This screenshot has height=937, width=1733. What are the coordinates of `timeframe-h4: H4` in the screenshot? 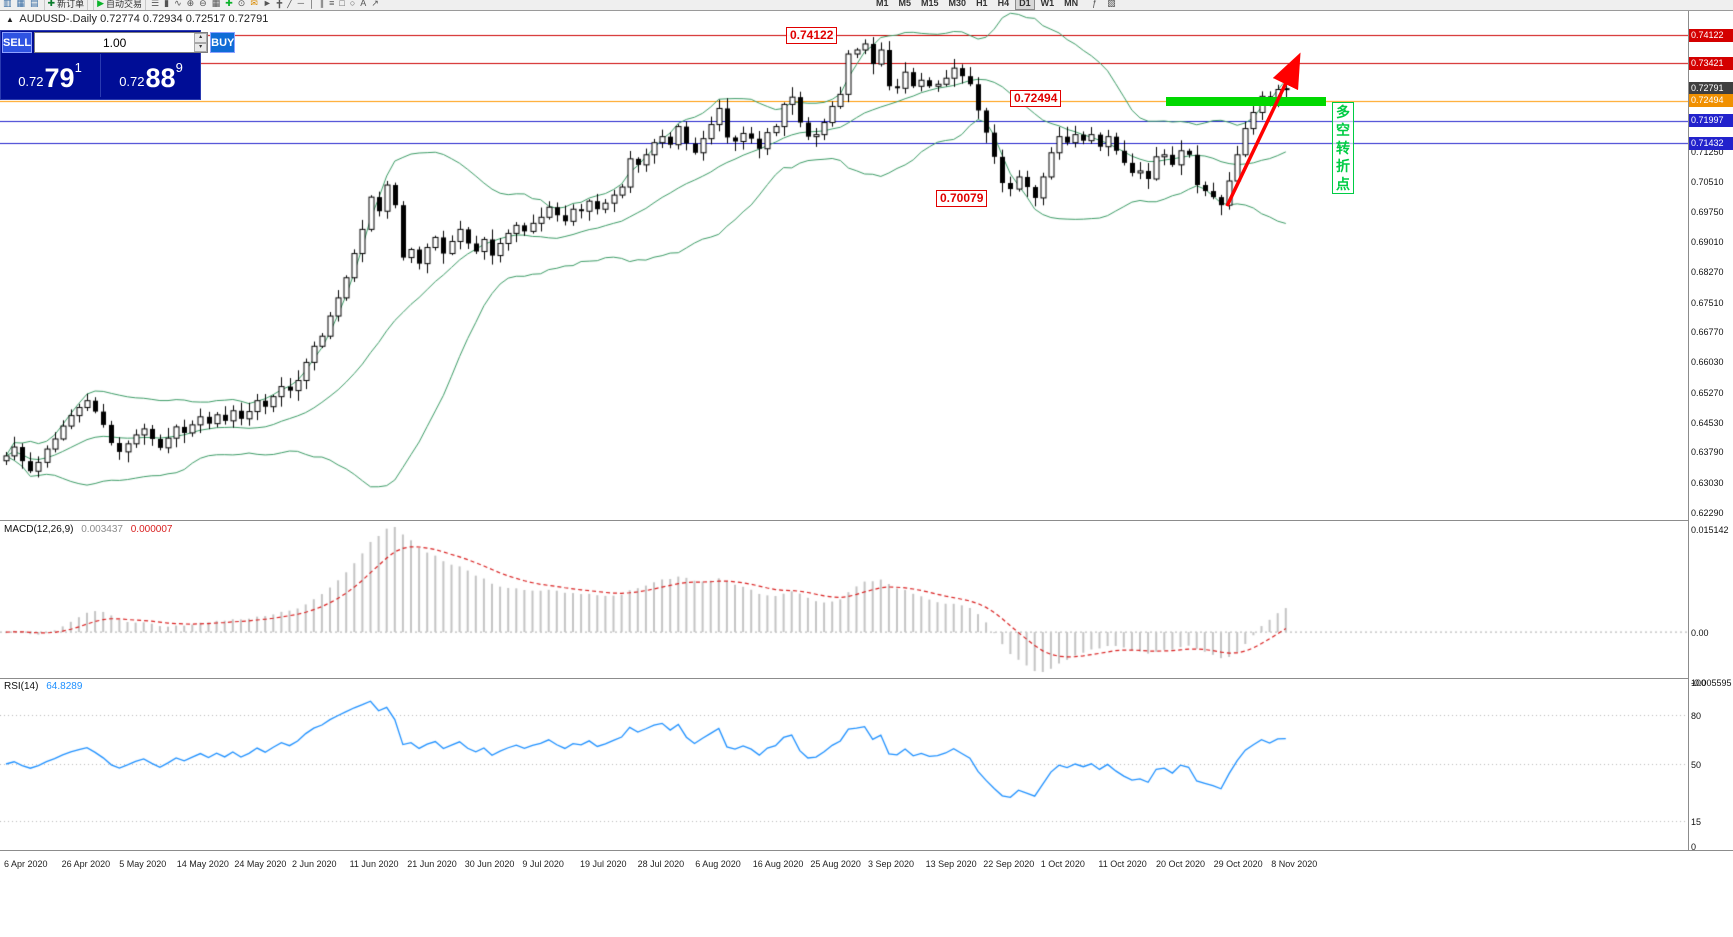 It's located at (1003, 4).